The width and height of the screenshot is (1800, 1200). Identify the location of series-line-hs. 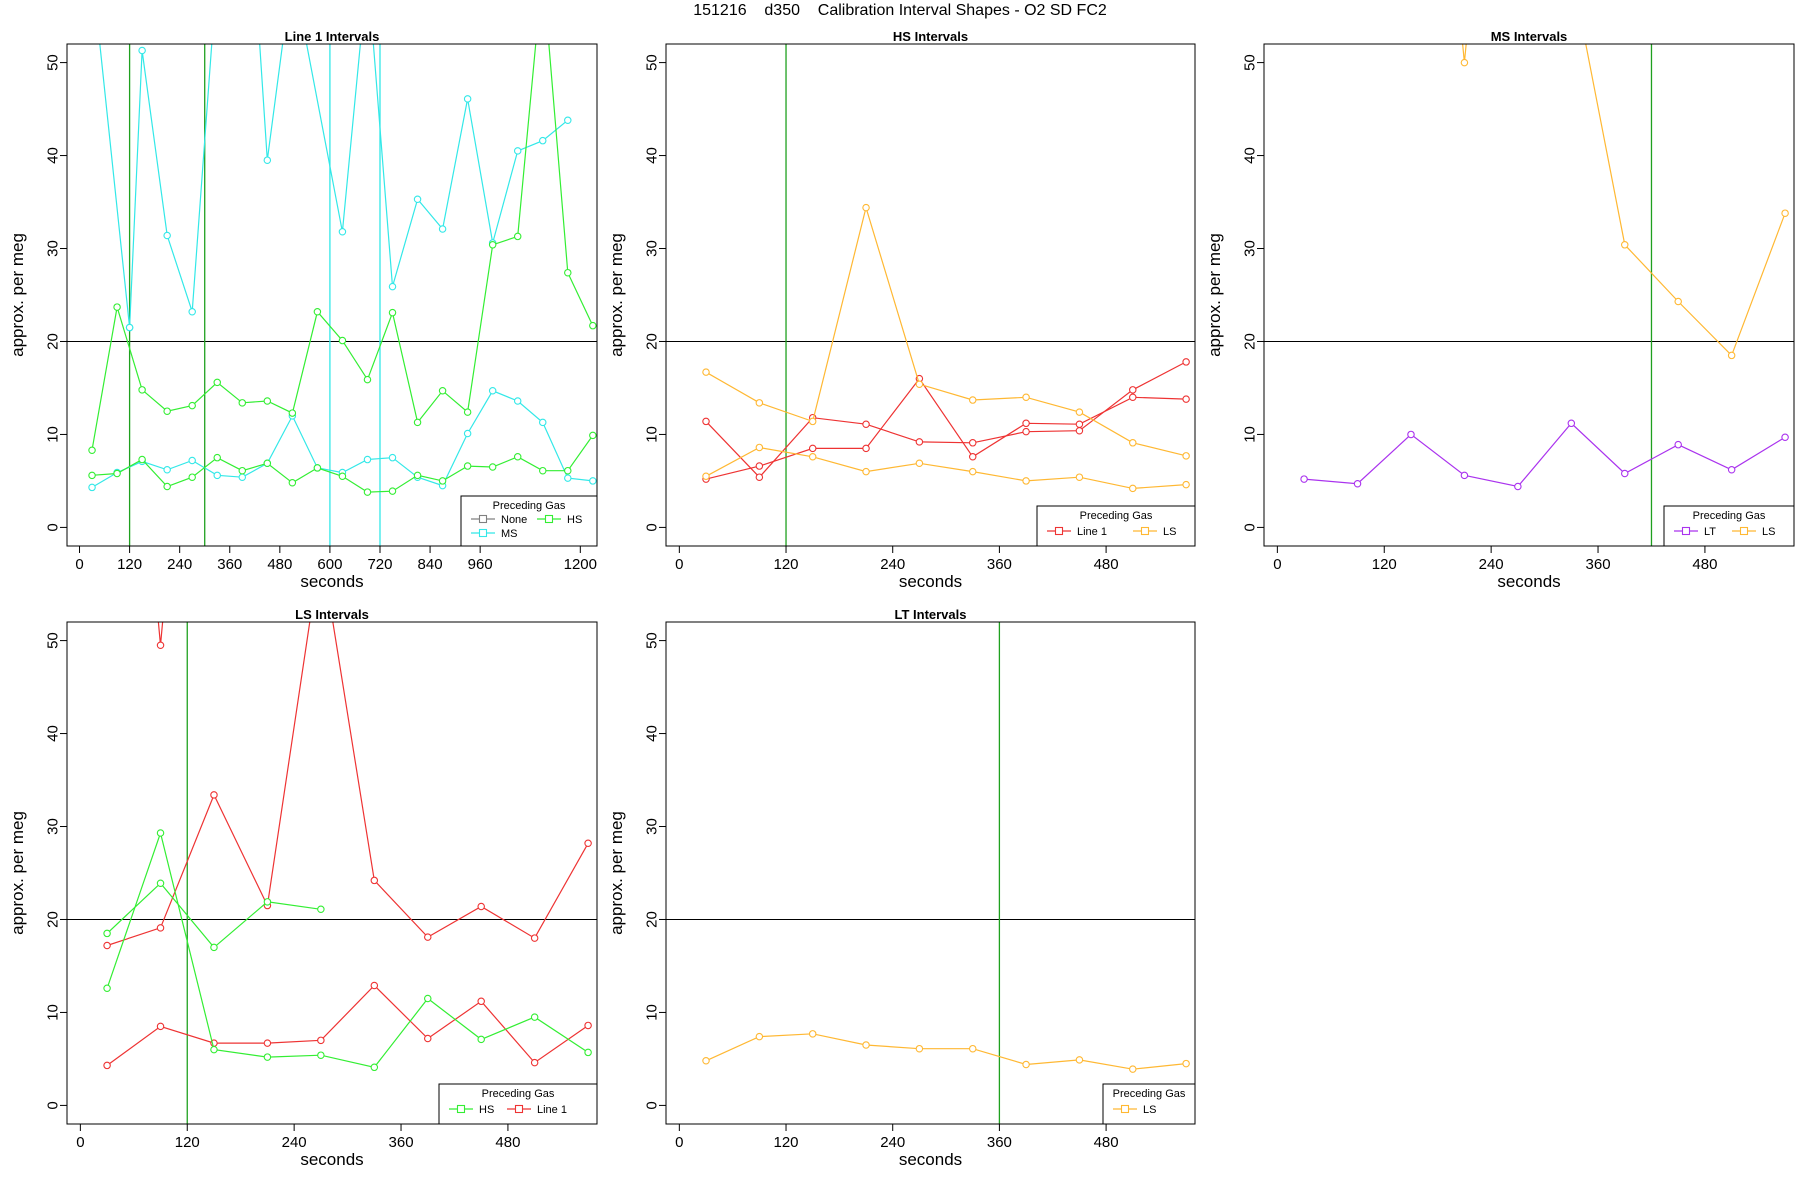
(342, 247).